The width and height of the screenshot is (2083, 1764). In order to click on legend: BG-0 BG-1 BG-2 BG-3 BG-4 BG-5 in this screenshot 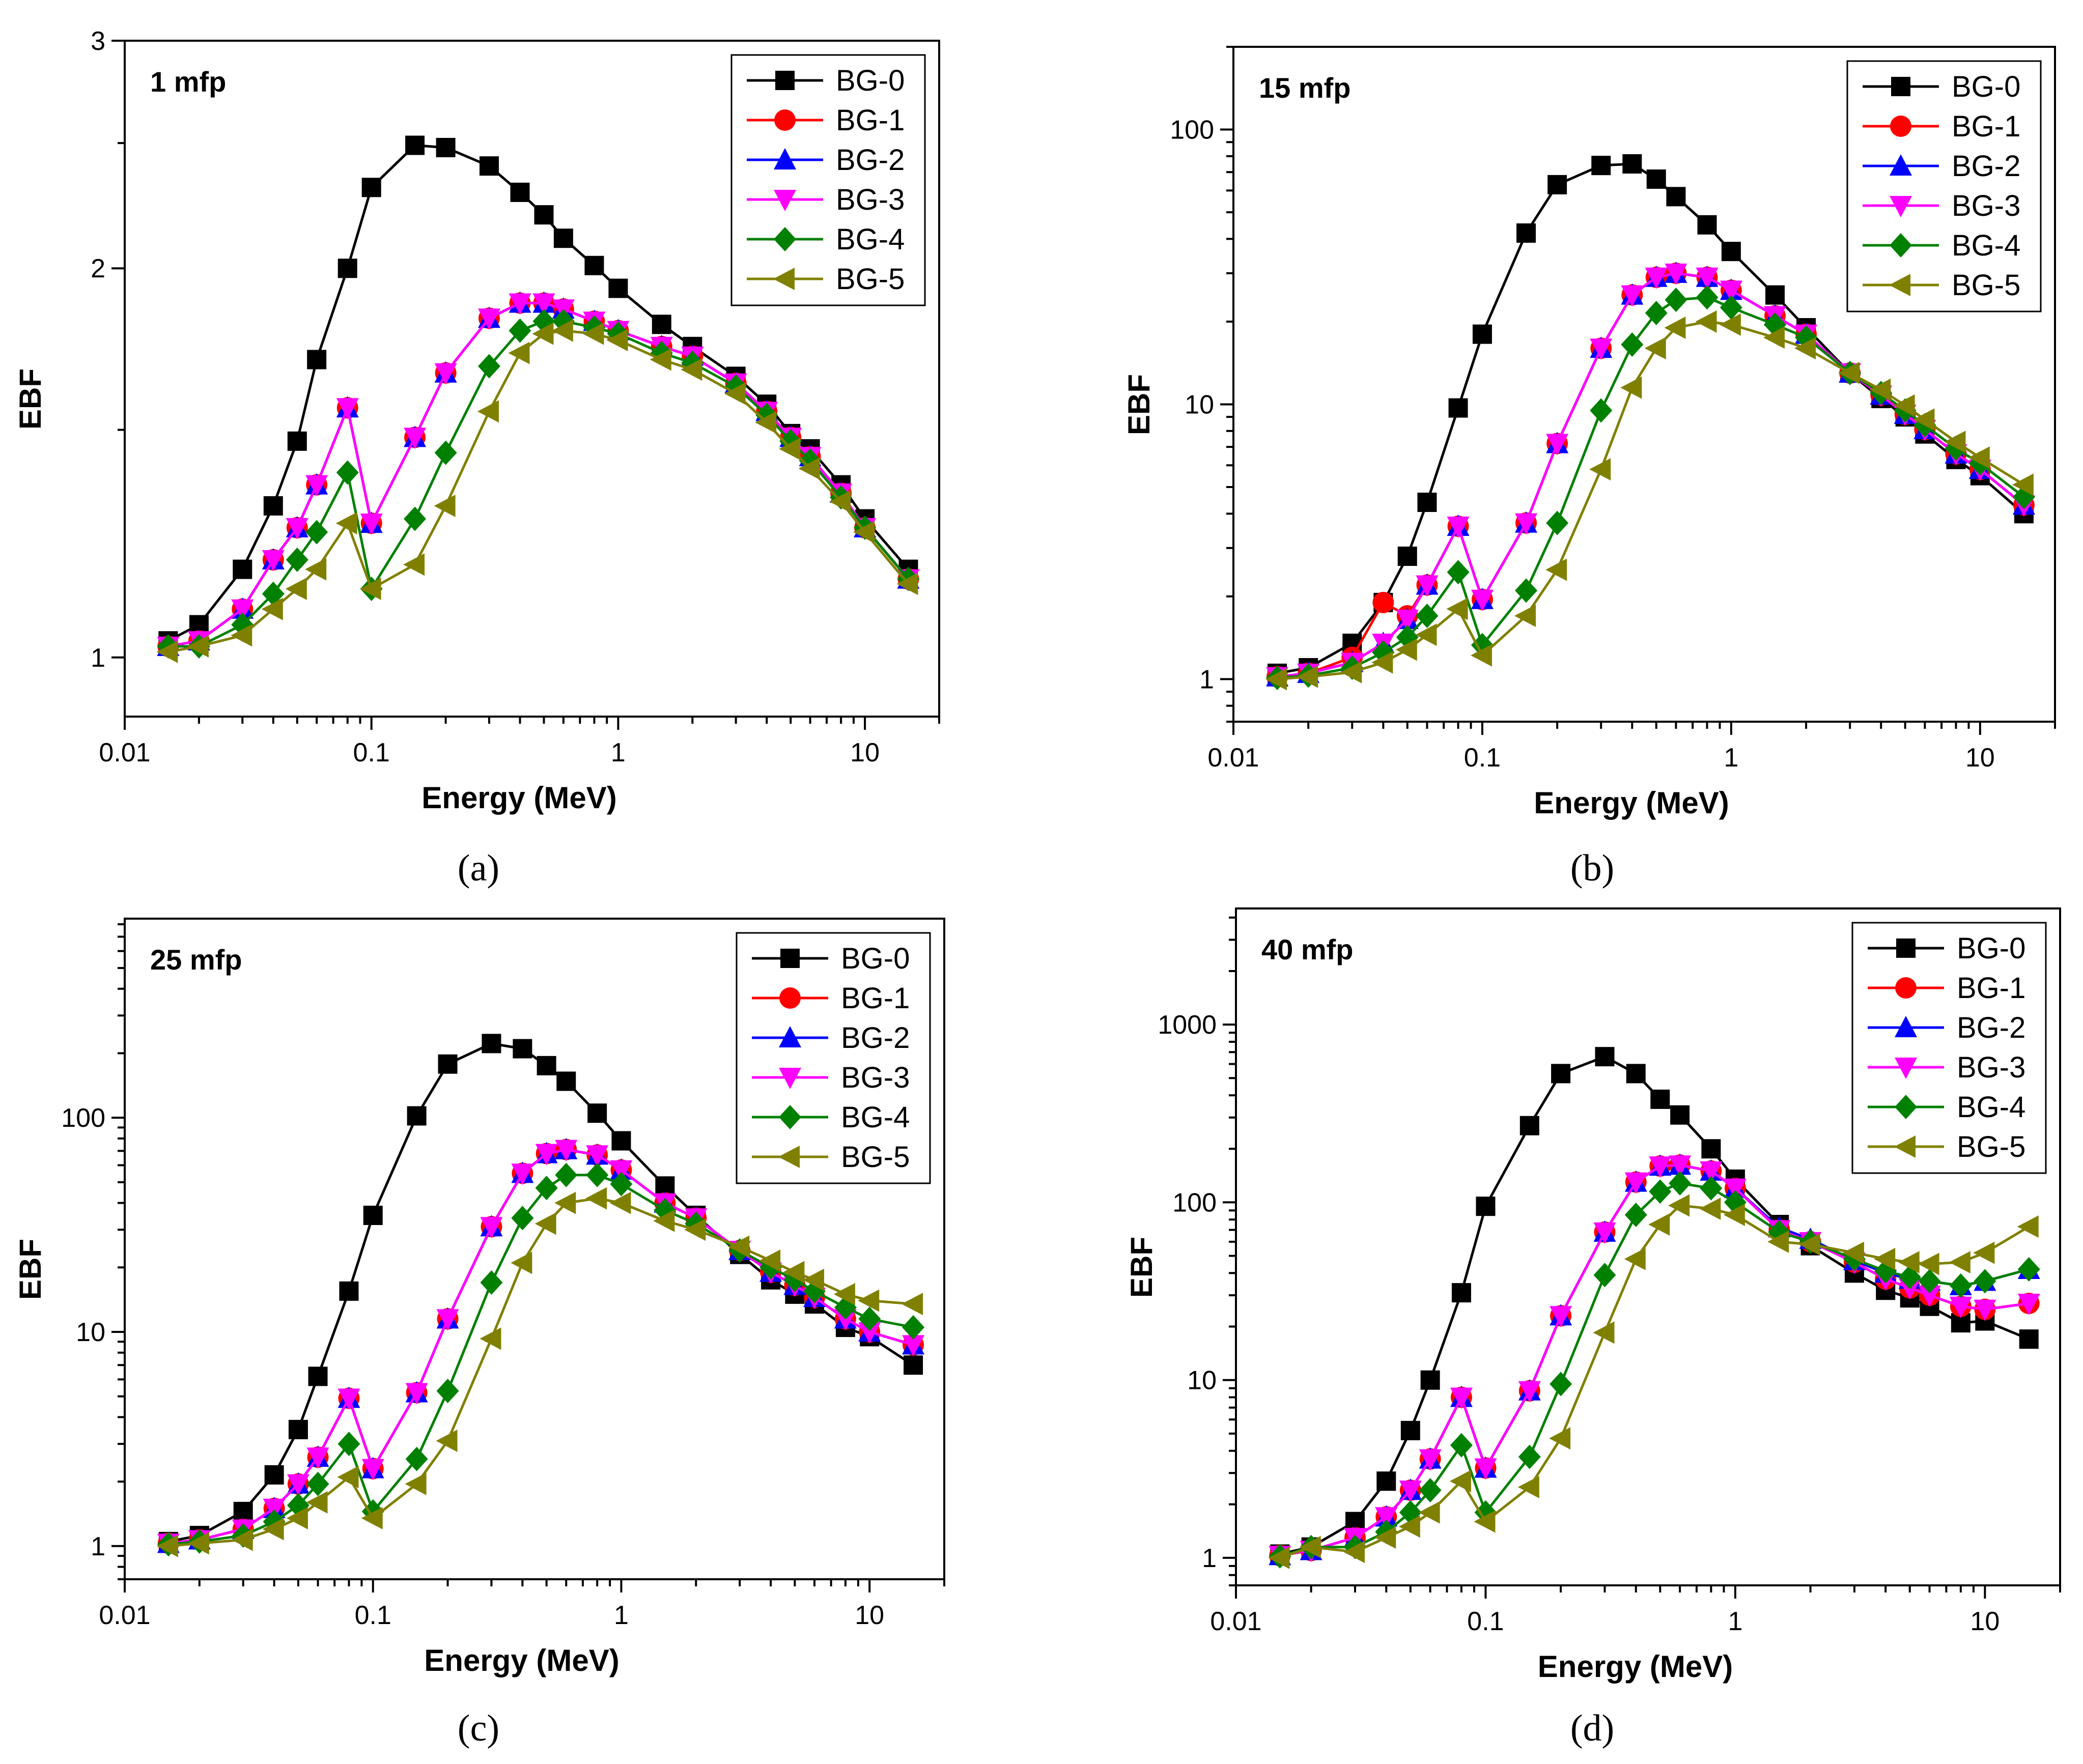, I will do `click(828, 180)`.